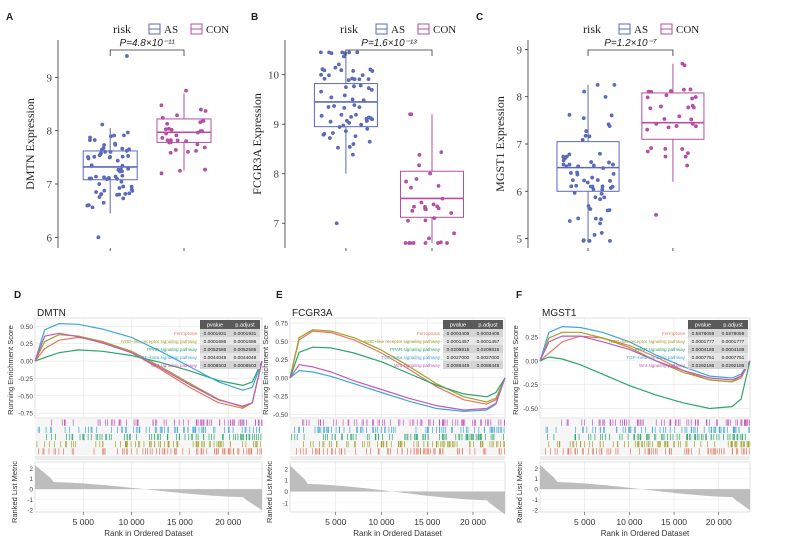 The height and width of the screenshot is (555, 808). Describe the element at coordinates (265, 370) in the screenshot. I see `y-axis-label-enrichment: Running Enrichment Score` at that location.